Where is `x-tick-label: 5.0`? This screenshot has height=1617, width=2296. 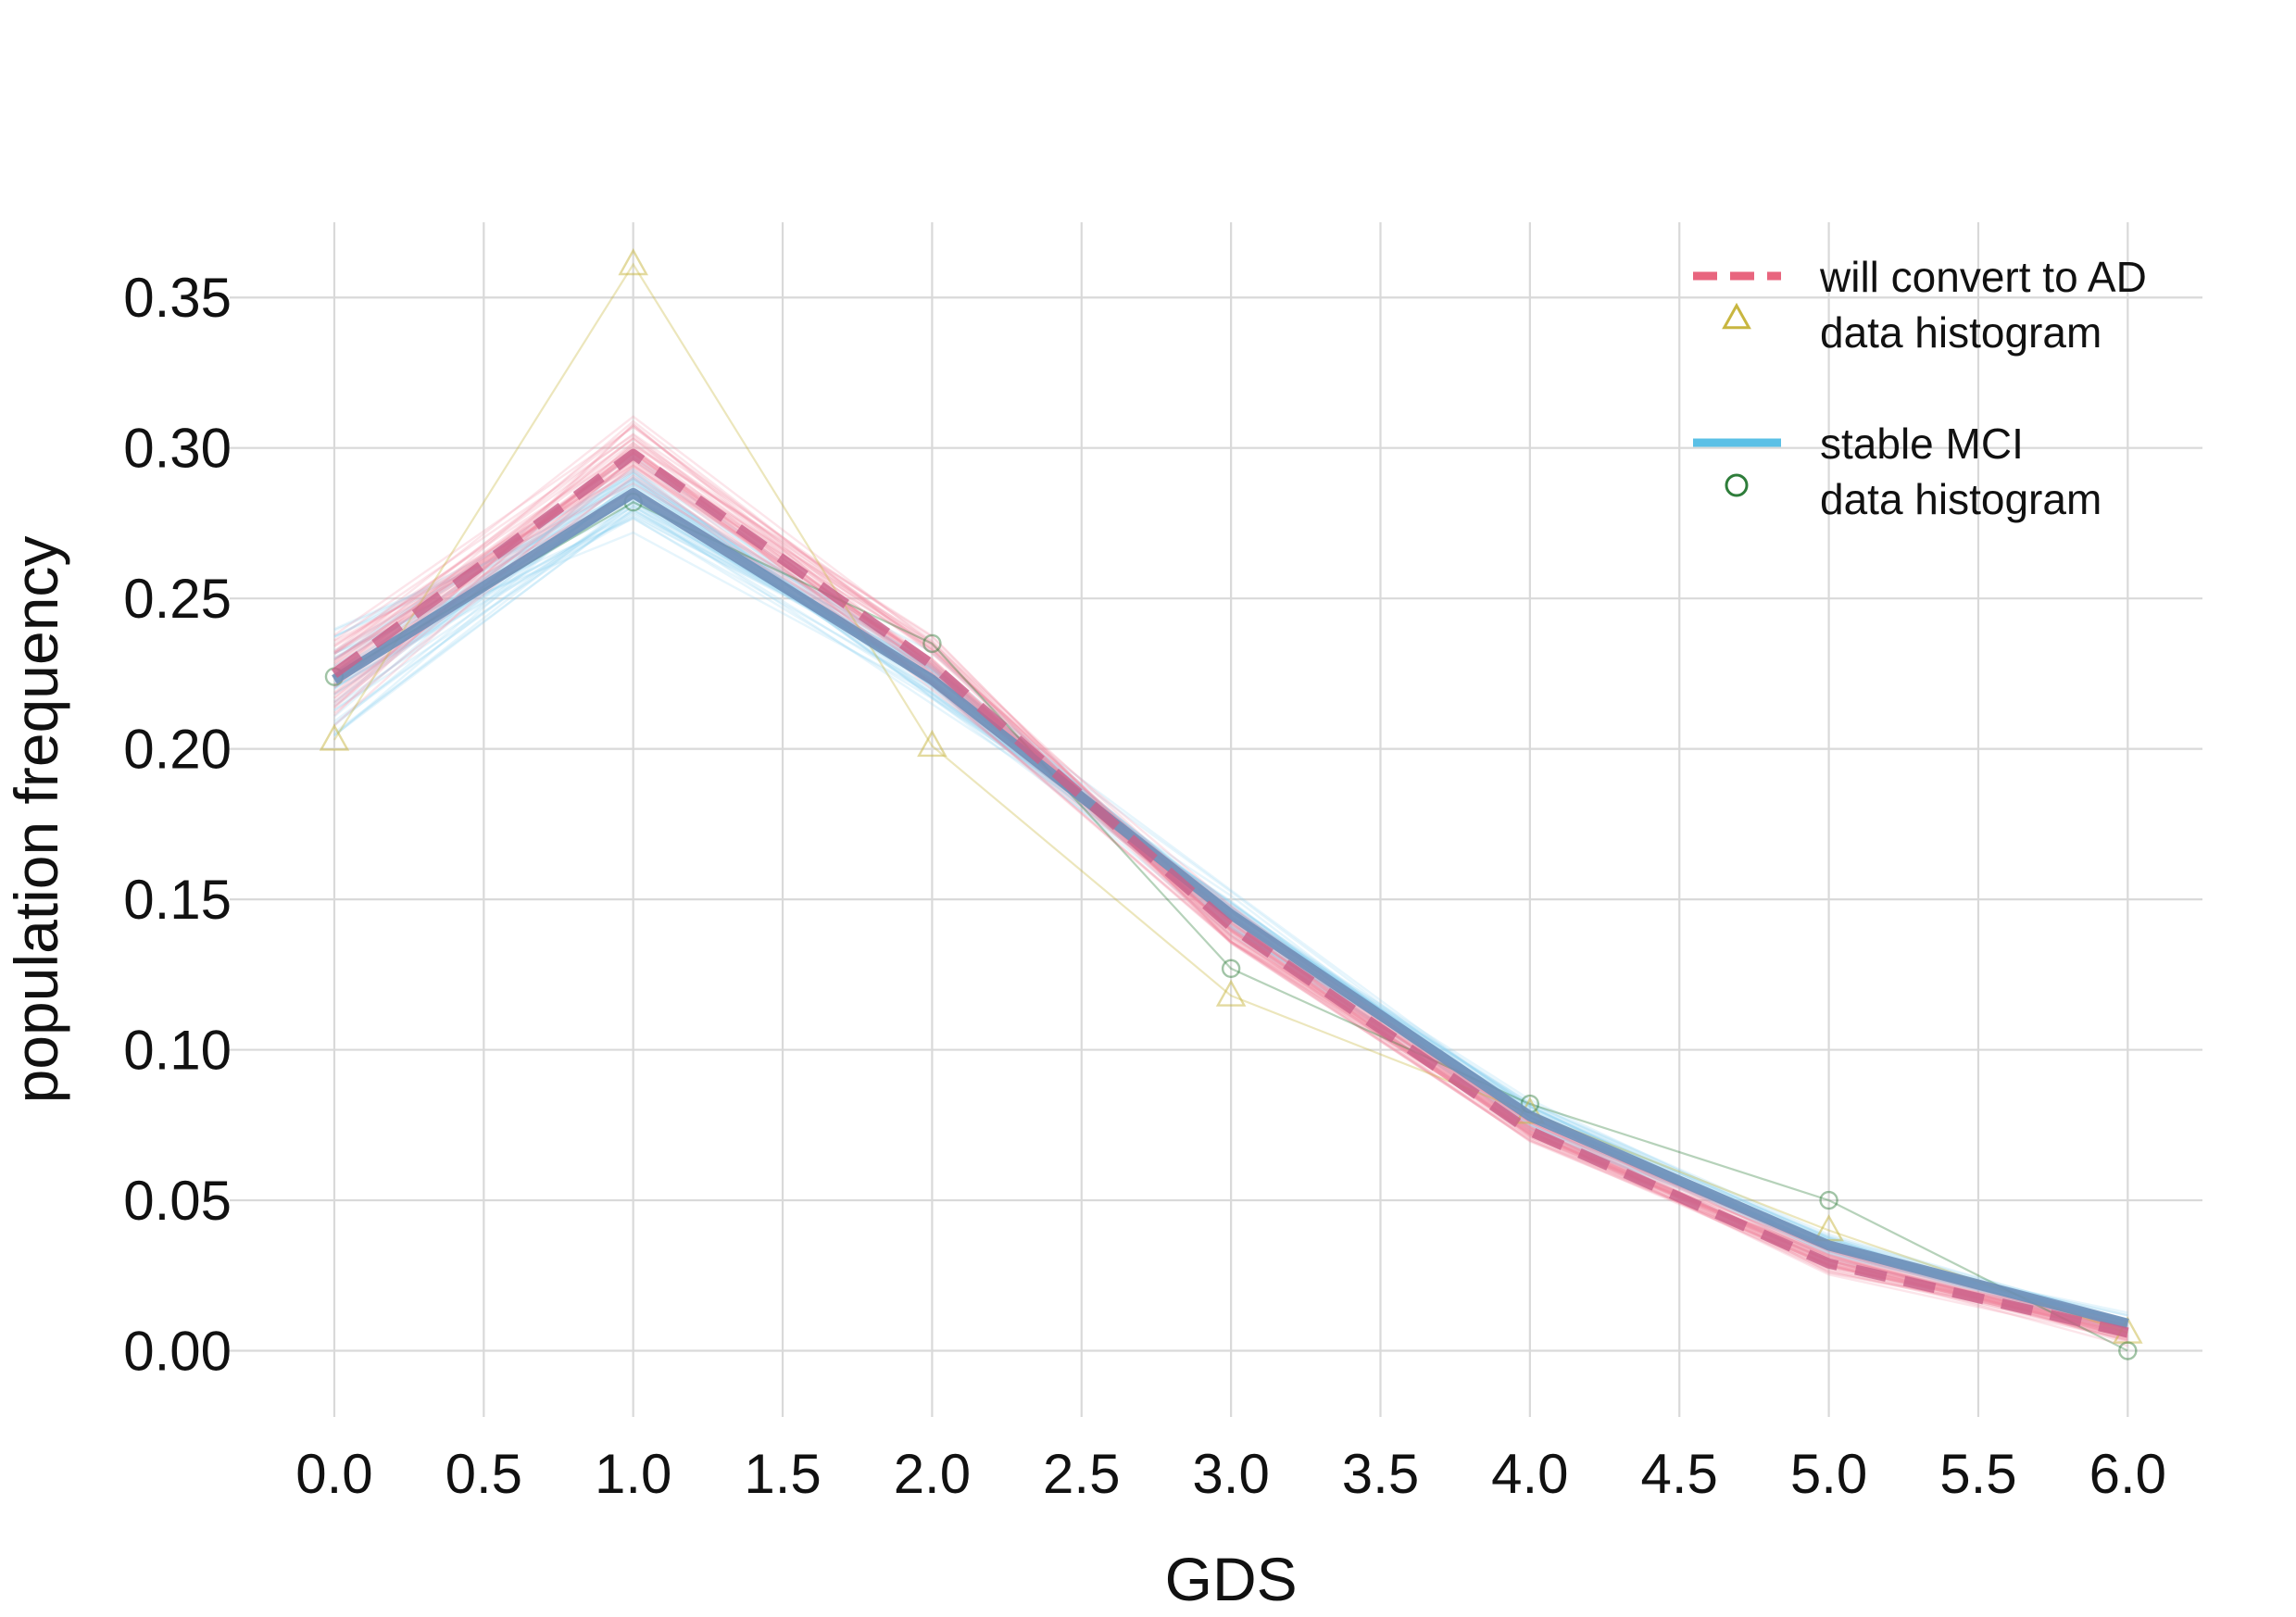
x-tick-label: 5.0 is located at coordinates (1828, 1474).